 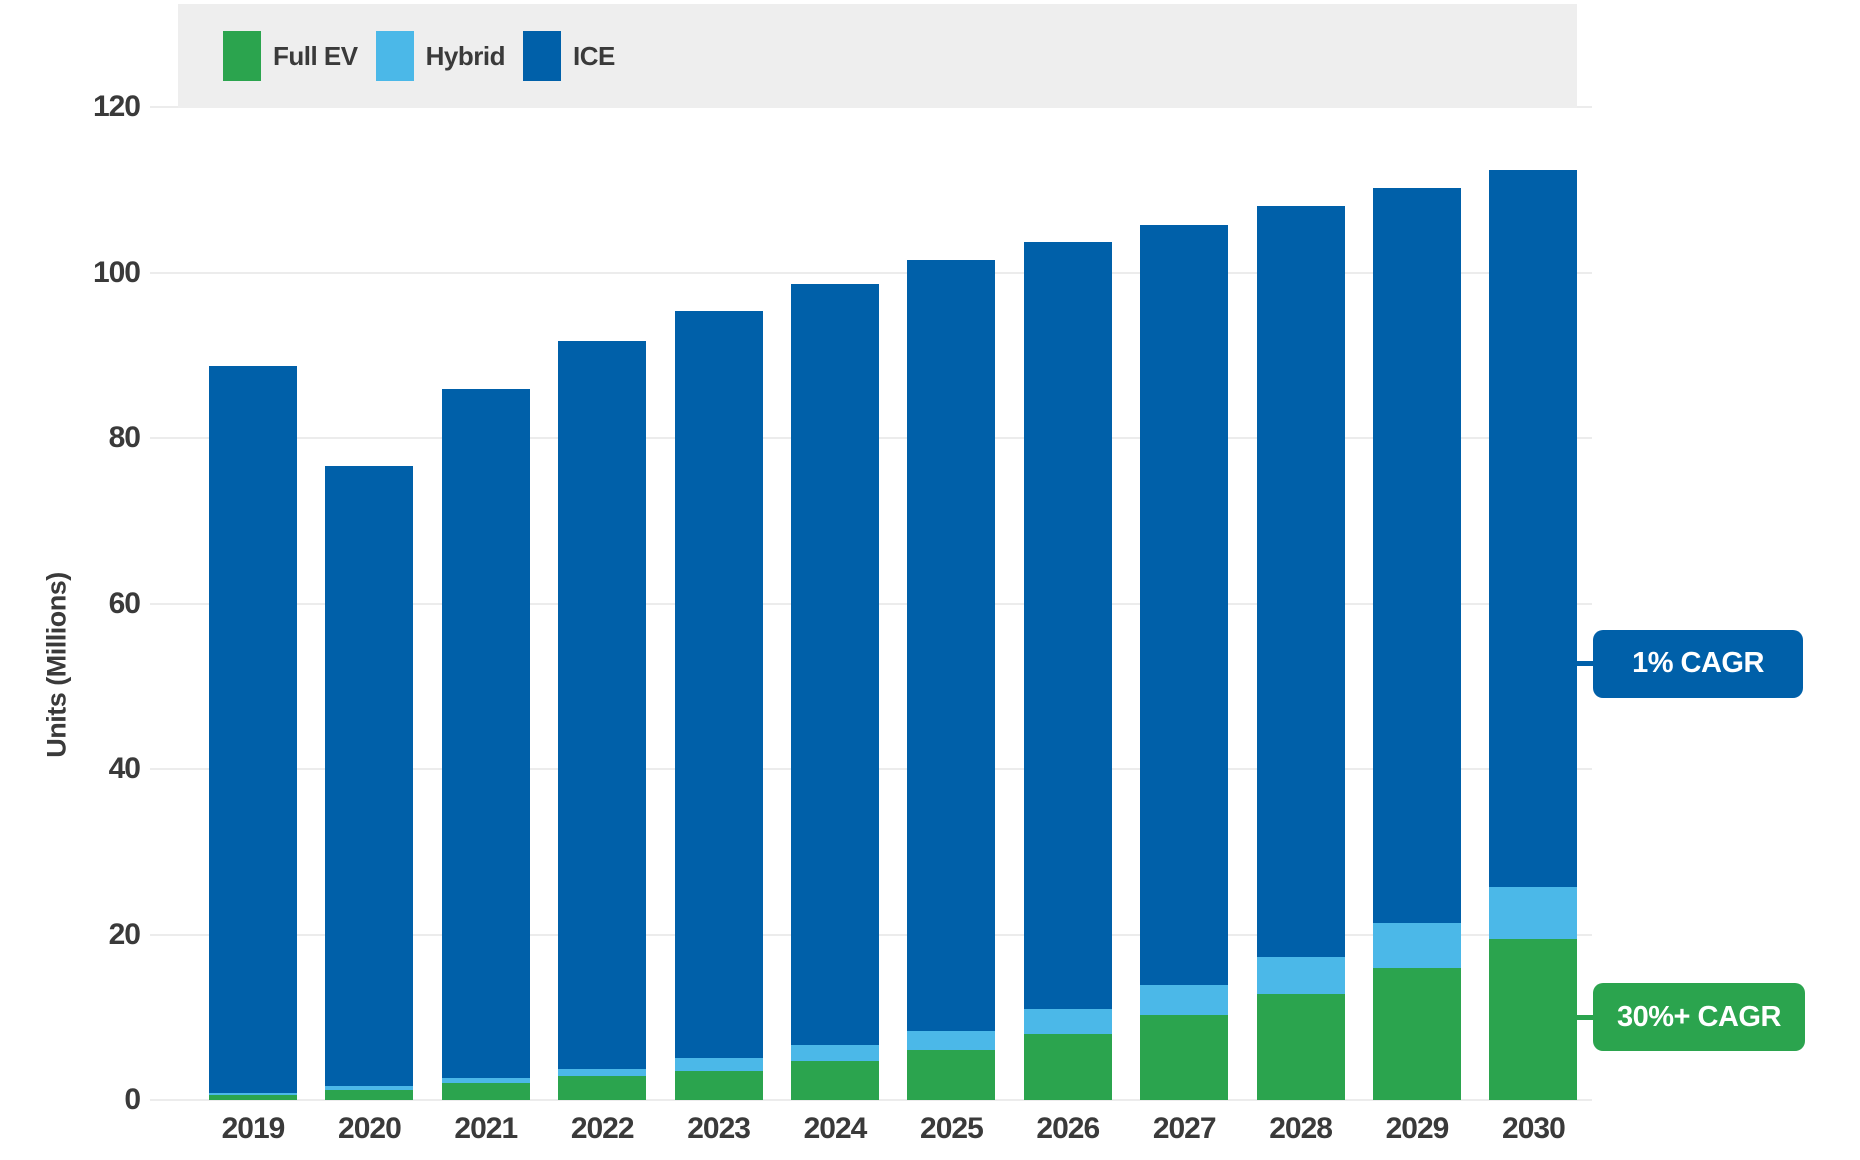 I want to click on legend-label: Full EV, so click(x=315, y=55).